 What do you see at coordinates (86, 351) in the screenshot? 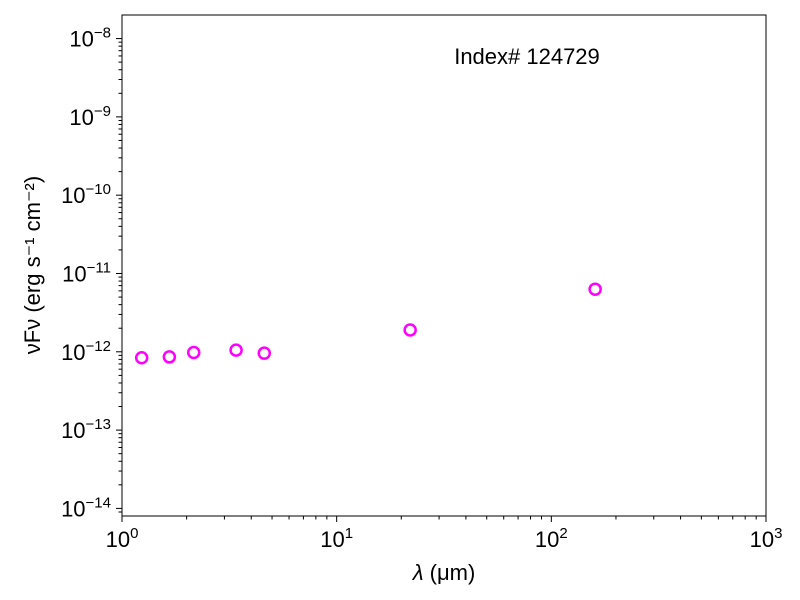
I see `y-tick-label: 10⁻¹²` at bounding box center [86, 351].